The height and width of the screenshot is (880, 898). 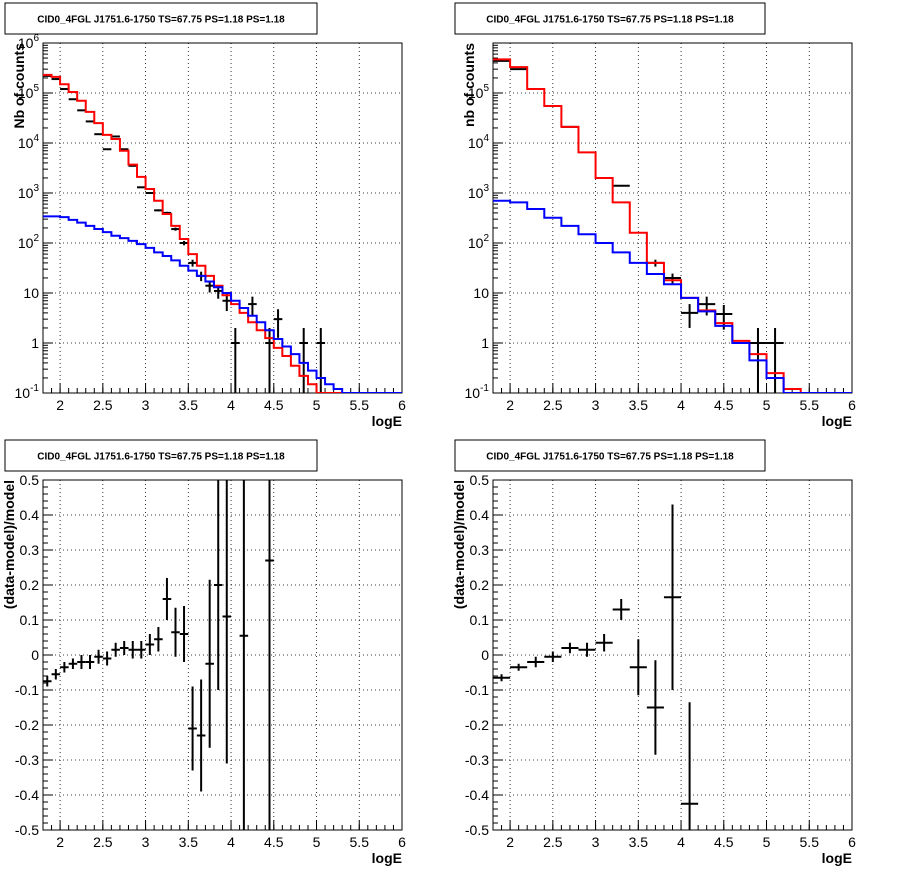 What do you see at coordinates (29, 192) in the screenshot?
I see `y-tick-label: 10³` at bounding box center [29, 192].